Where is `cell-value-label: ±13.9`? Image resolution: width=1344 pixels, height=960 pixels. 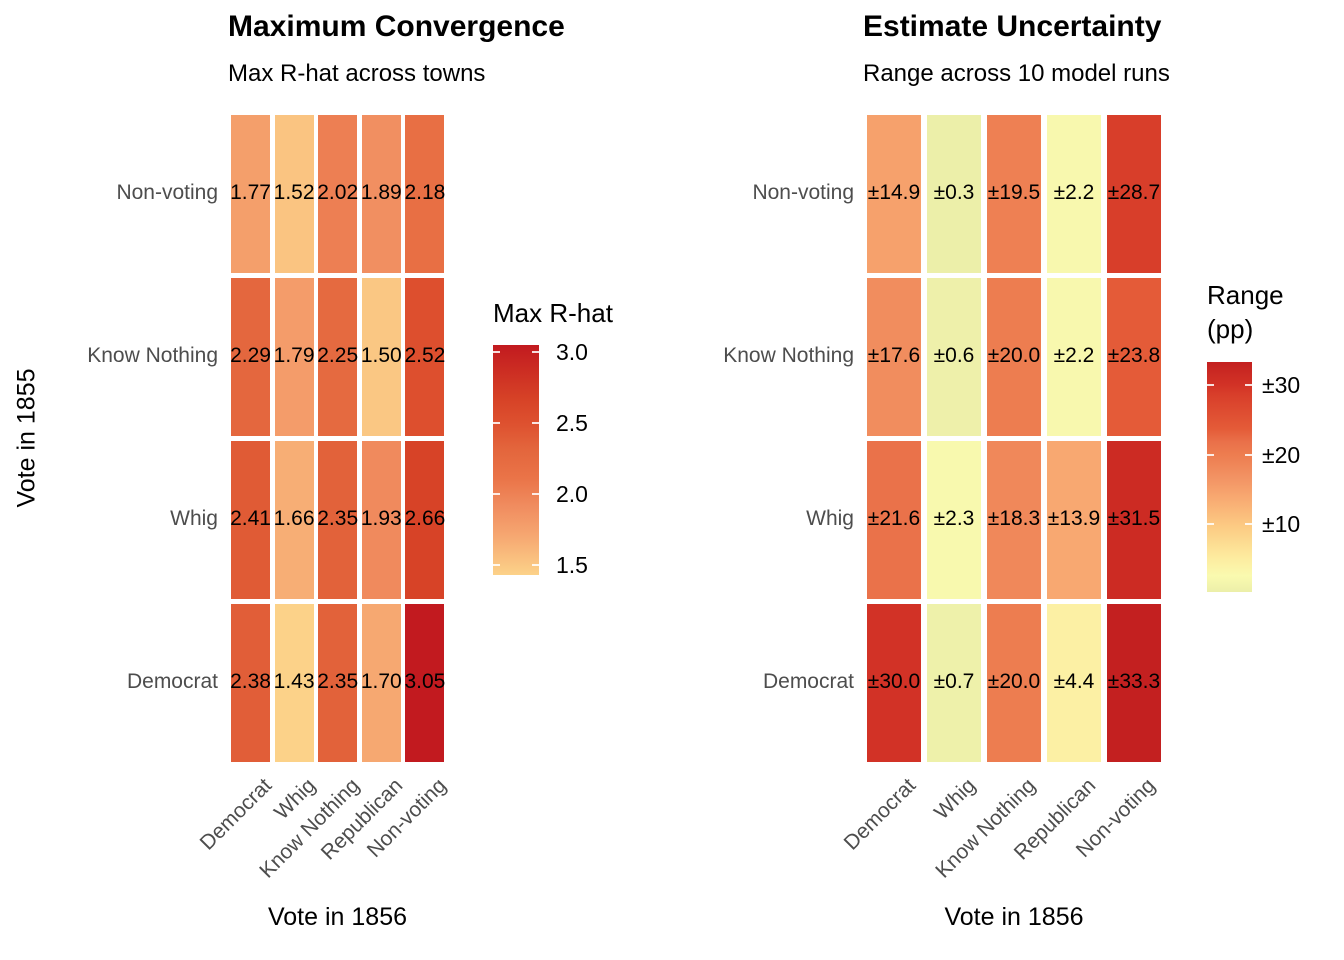 cell-value-label: ±13.9 is located at coordinates (1074, 518).